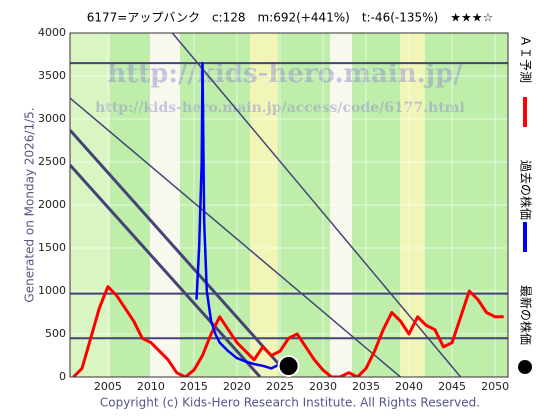  What do you see at coordinates (52, 161) in the screenshot?
I see `y-tick-label: 2500` at bounding box center [52, 161].